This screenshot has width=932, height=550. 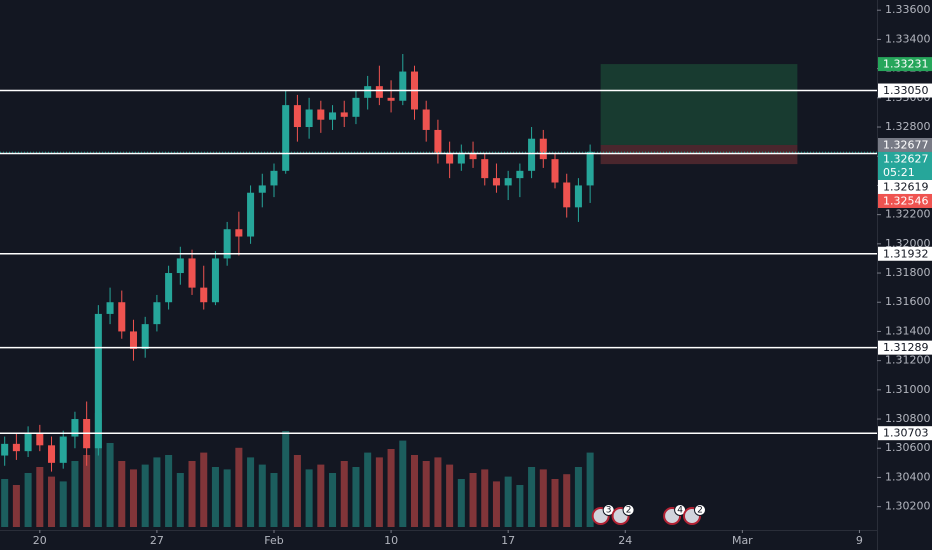 I want to click on event-count: 2, so click(x=700, y=511).